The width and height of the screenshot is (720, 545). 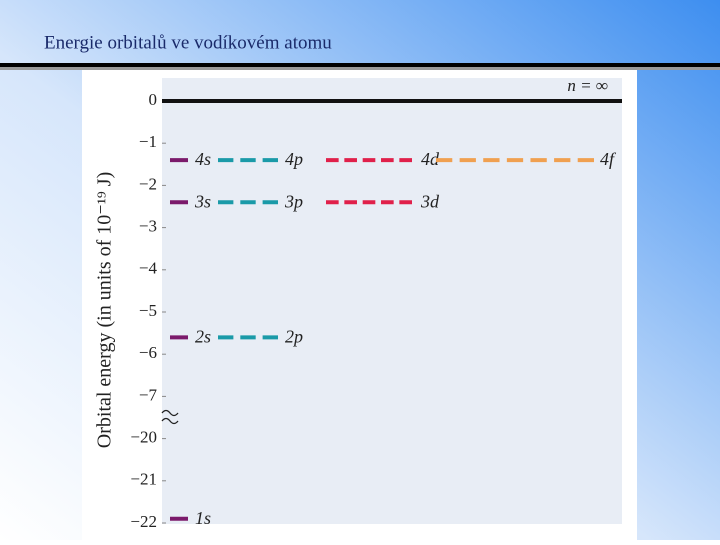 What do you see at coordinates (430, 201) in the screenshot?
I see `level-label: 3d` at bounding box center [430, 201].